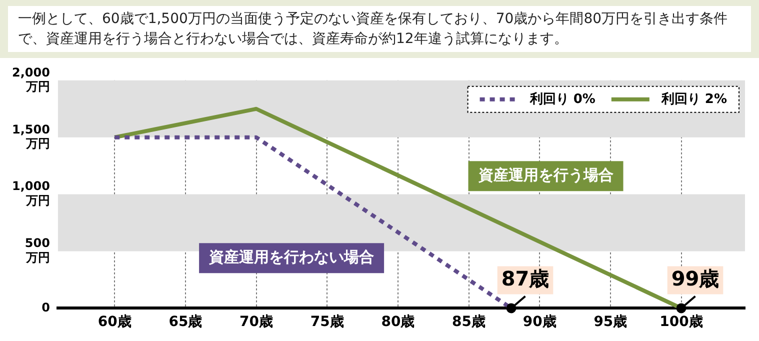 Image resolution: width=759 pixels, height=341 pixels. What do you see at coordinates (611, 322) in the screenshot?
I see `x-tick-label: 95歳` at bounding box center [611, 322].